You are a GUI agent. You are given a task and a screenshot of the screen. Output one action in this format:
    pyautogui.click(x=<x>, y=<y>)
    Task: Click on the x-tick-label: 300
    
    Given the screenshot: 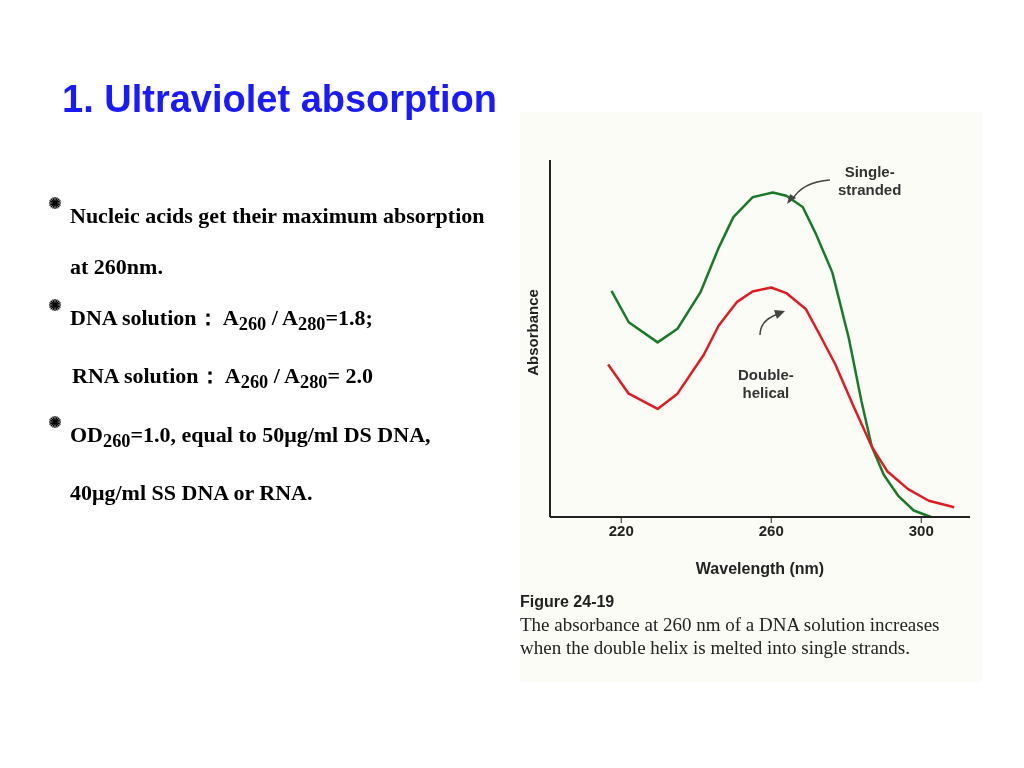 What is the action you would take?
    pyautogui.click(x=921, y=530)
    